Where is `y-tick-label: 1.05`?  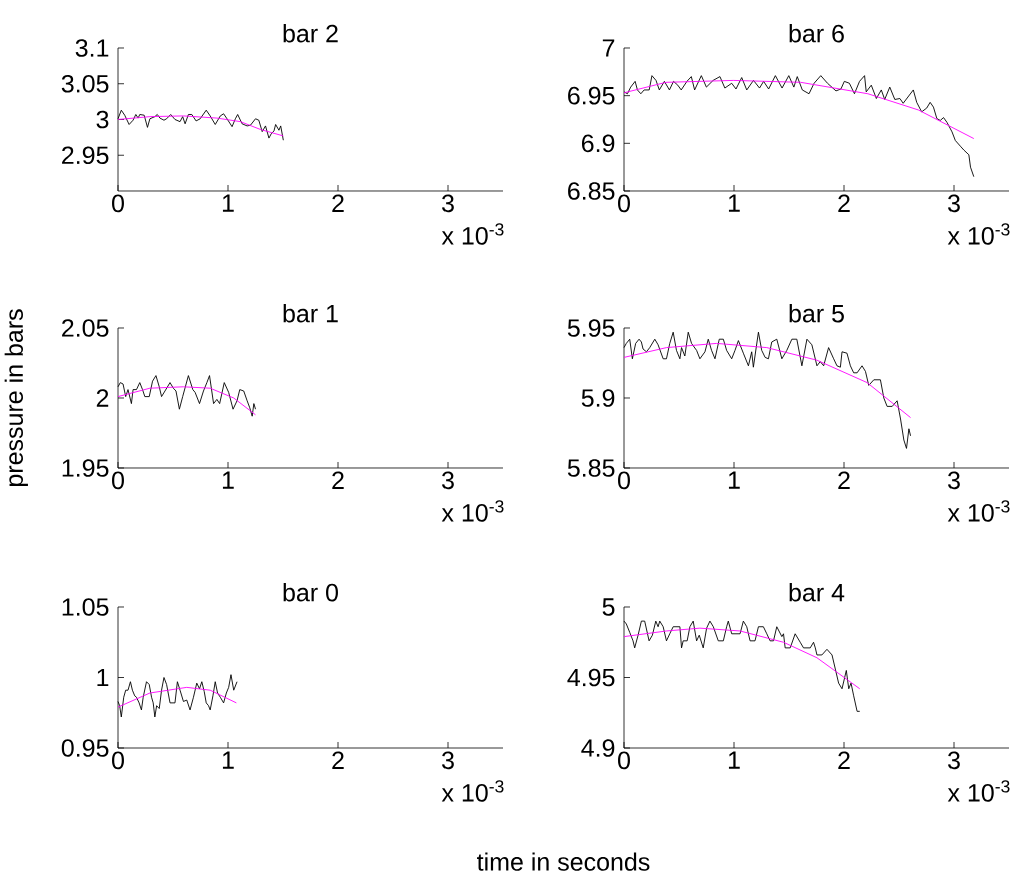
y-tick-label: 1.05 is located at coordinates (85, 607).